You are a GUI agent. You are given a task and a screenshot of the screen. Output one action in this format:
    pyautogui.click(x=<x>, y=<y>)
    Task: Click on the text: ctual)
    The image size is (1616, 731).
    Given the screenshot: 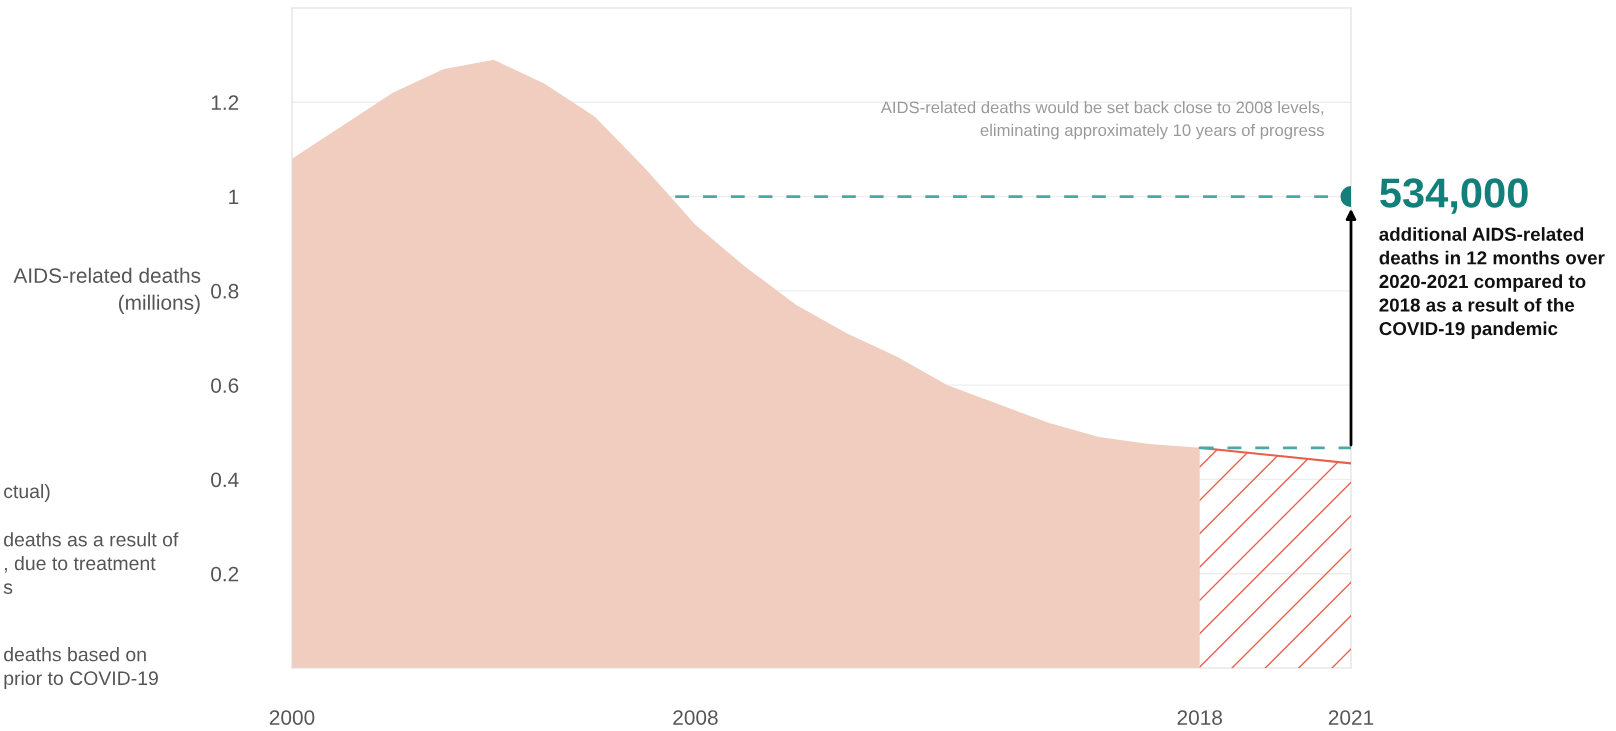 What is the action you would take?
    pyautogui.click(x=27, y=493)
    